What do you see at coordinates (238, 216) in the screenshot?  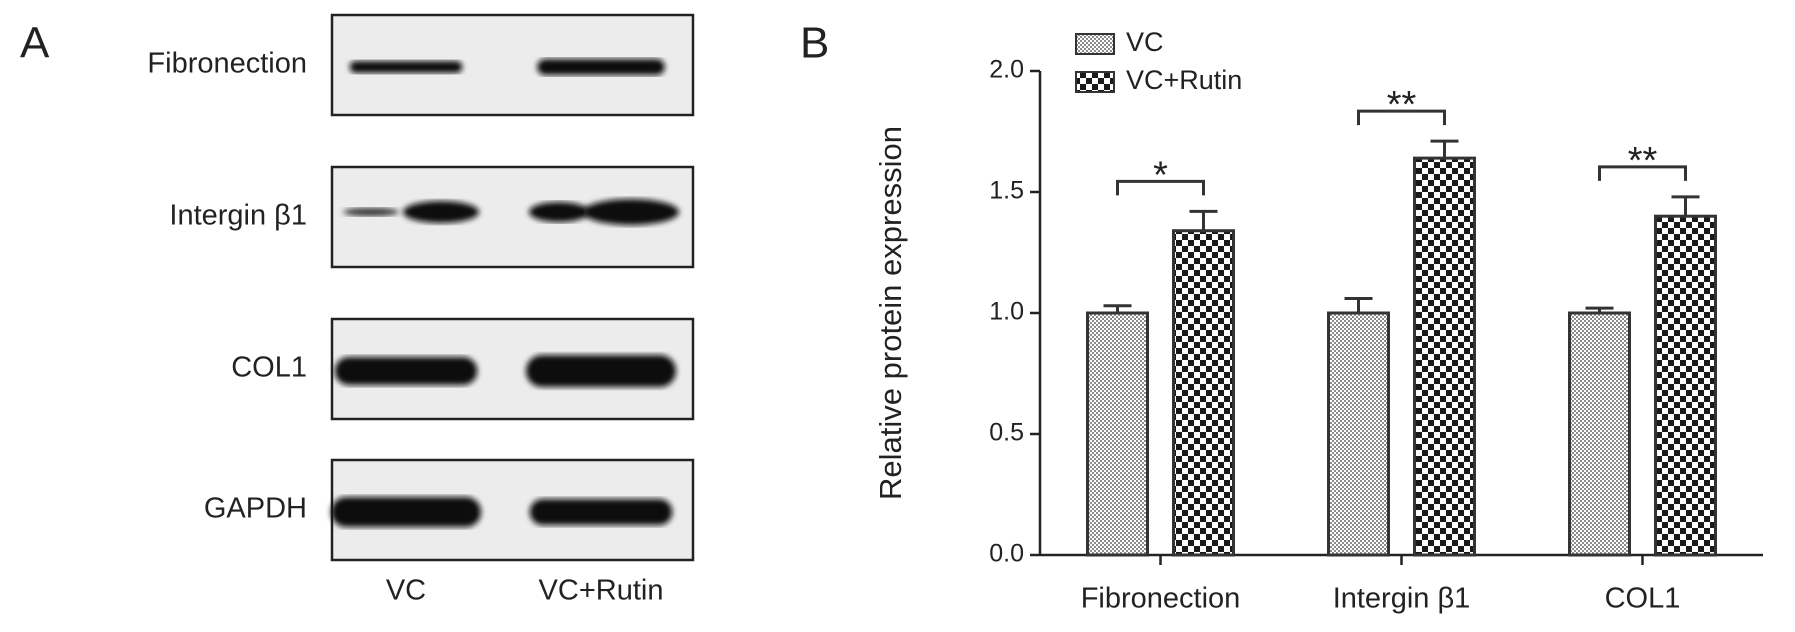 I see `blot-row-label: Intergin β1` at bounding box center [238, 216].